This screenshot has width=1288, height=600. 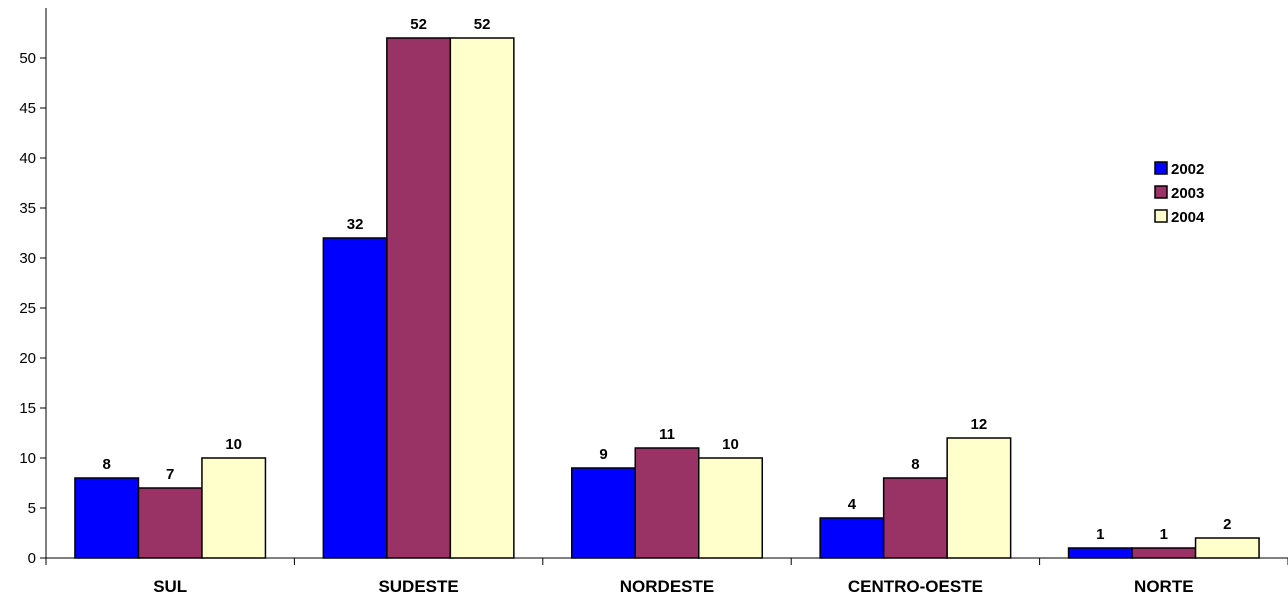 I want to click on legend-swatch-2003, so click(x=1161, y=192).